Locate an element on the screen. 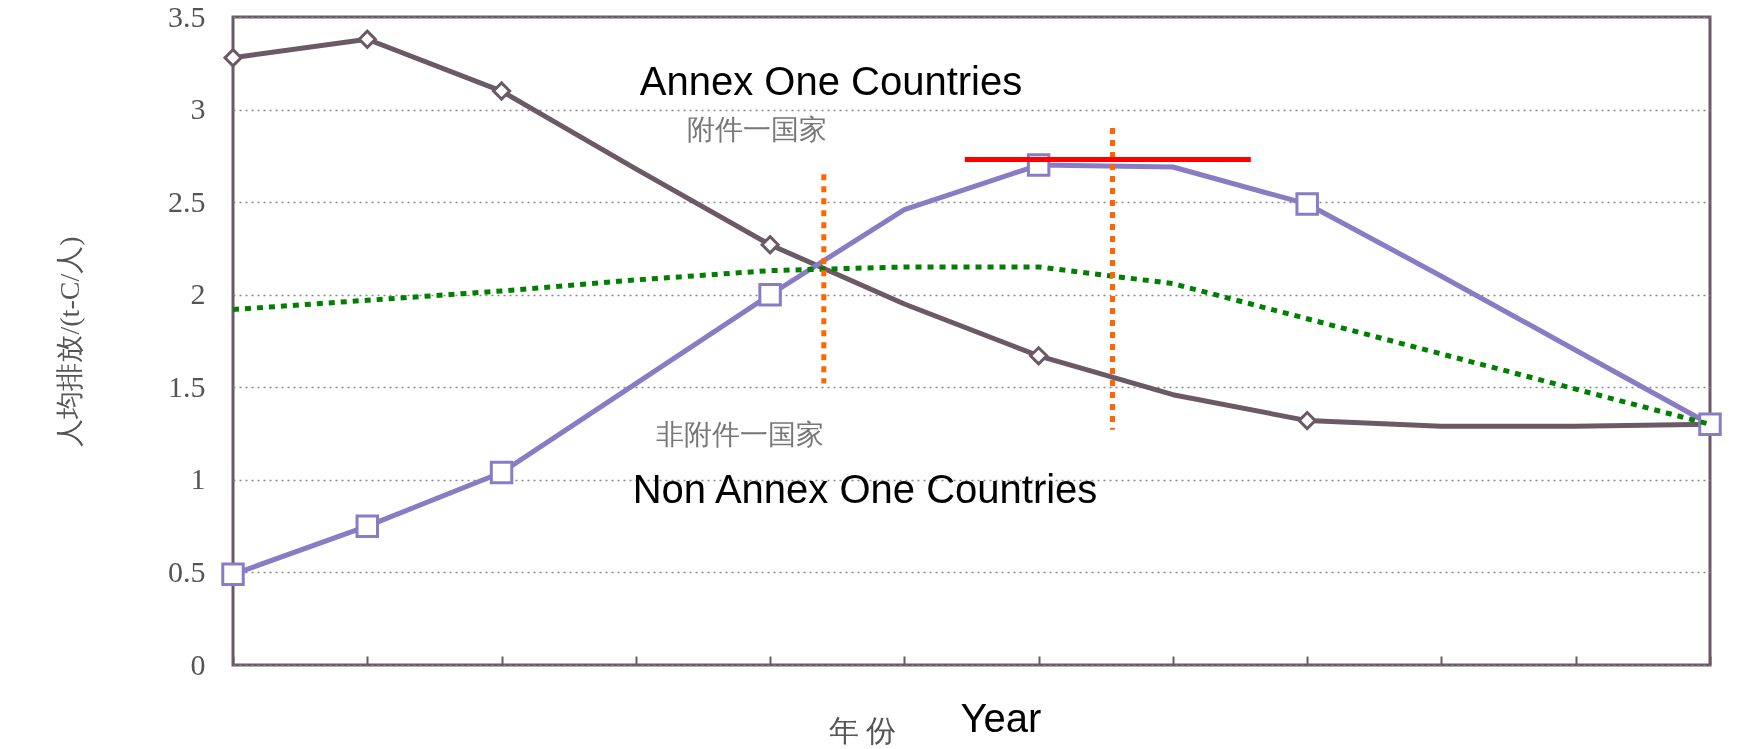 The height and width of the screenshot is (749, 1738). y-tick-label: 0.5 is located at coordinates (187, 571).